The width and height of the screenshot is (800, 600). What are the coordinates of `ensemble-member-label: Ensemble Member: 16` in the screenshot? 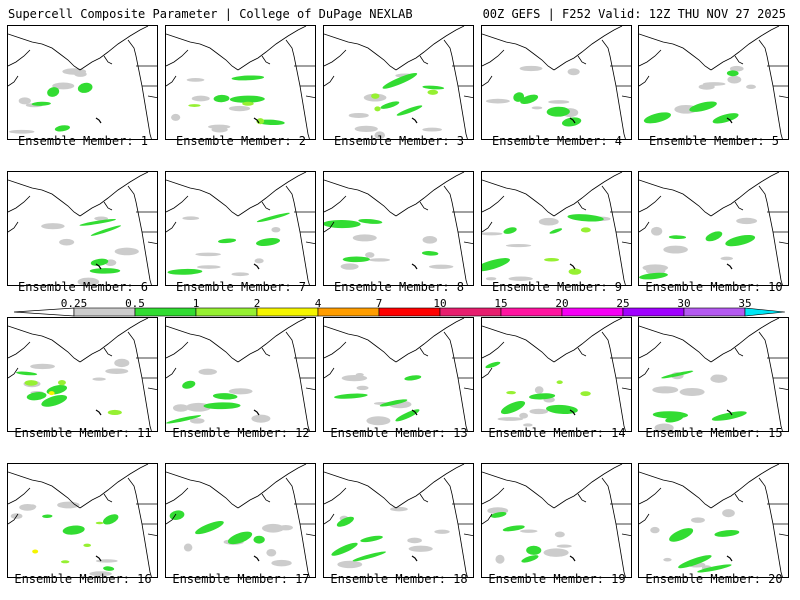 It's located at (83, 579).